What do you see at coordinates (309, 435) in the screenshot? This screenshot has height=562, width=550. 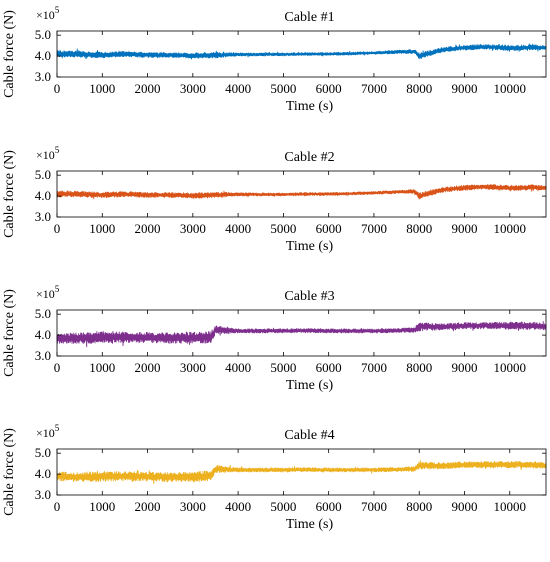 I see `chart-title: Cable #4` at bounding box center [309, 435].